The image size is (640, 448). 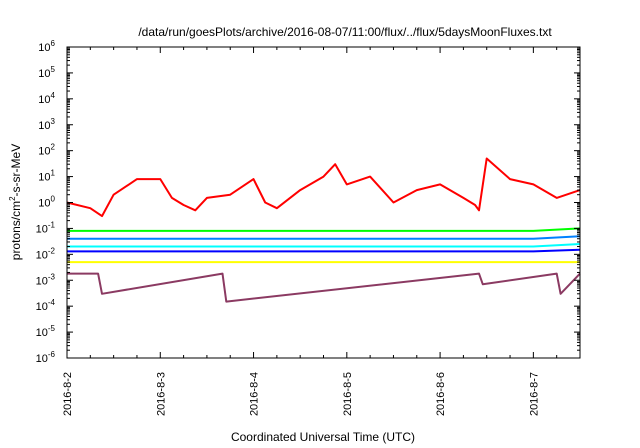 I want to click on y-tick-label: 10³, so click(x=46, y=124).